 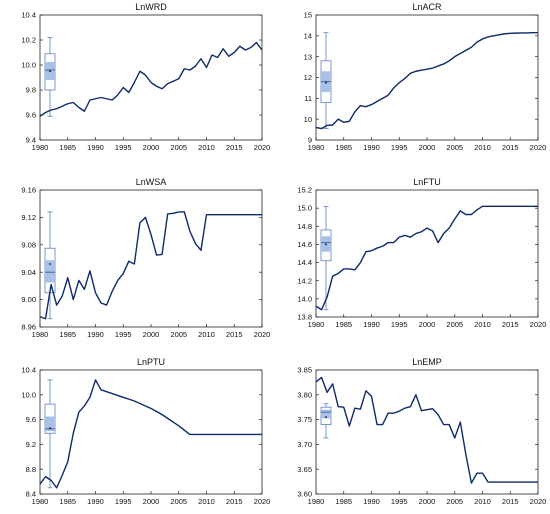 I want to click on y-tick-label: 10.2, so click(x=28, y=40).